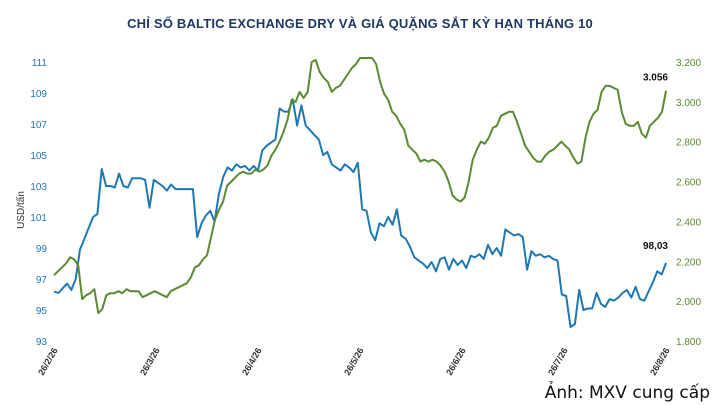 This screenshot has height=405, width=720. I want to click on left-tick-label: 93, so click(42, 342).